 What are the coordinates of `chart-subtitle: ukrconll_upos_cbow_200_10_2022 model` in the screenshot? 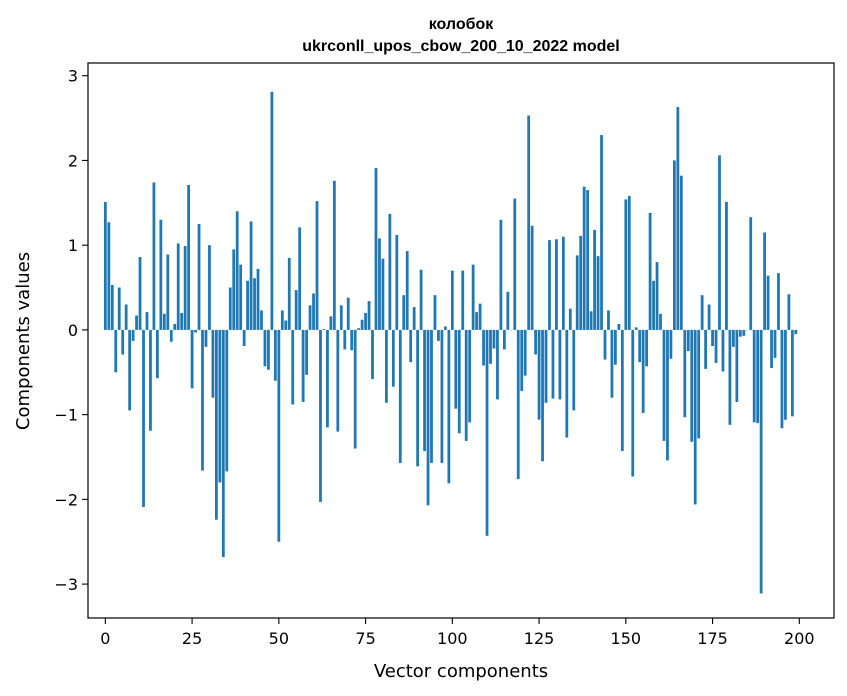 It's located at (460, 46).